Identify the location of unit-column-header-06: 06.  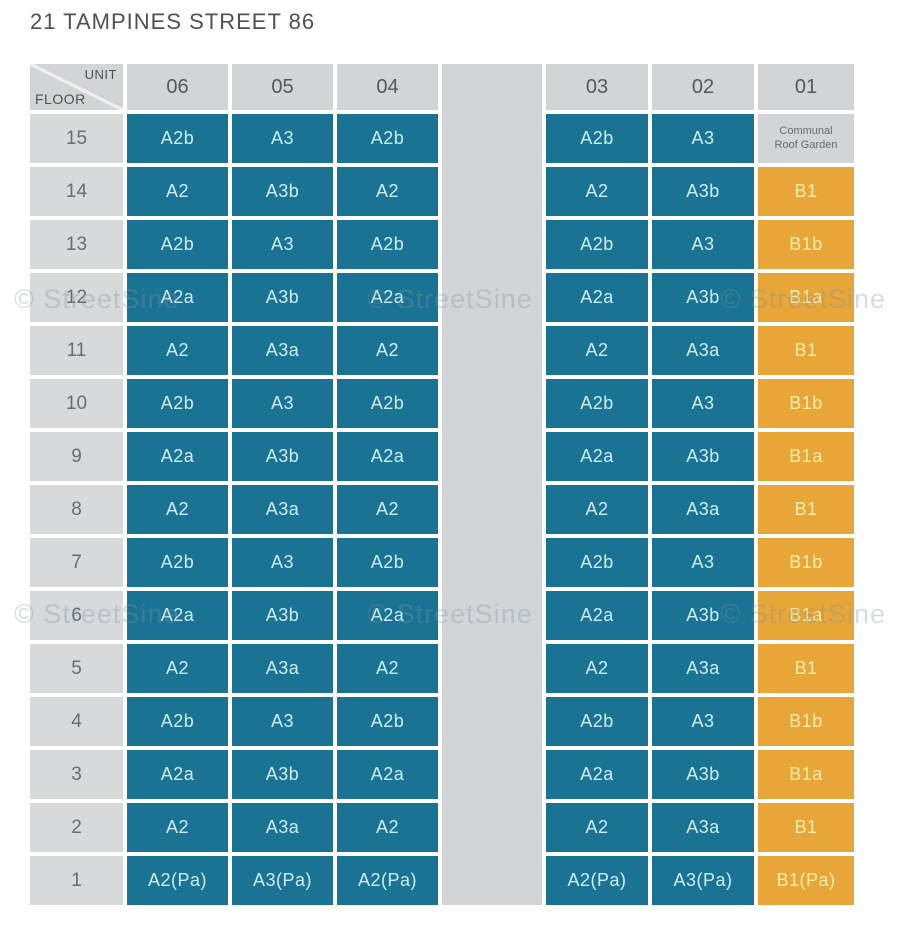
(177, 87).